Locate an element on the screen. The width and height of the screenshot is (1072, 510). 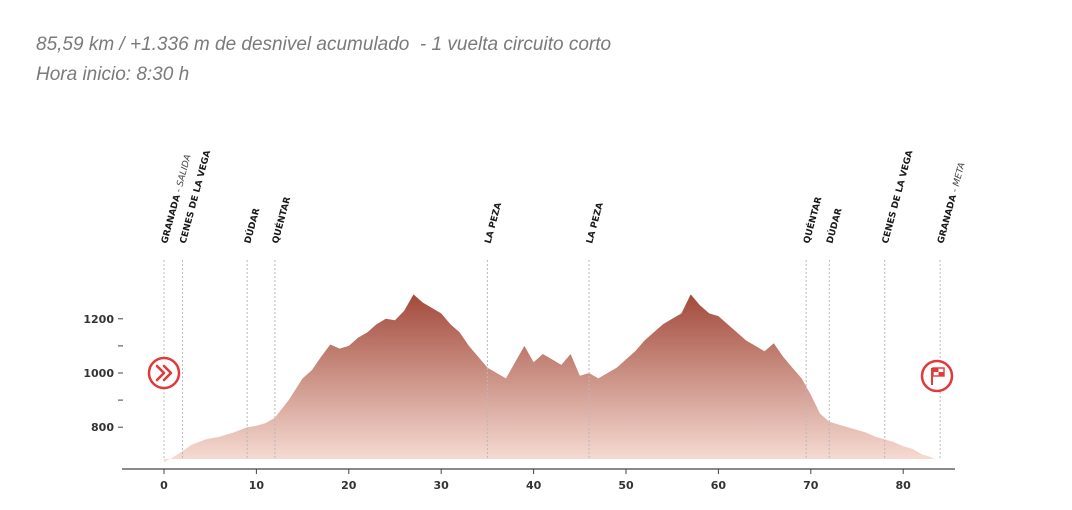
x-tick-label: 10 is located at coordinates (257, 485).